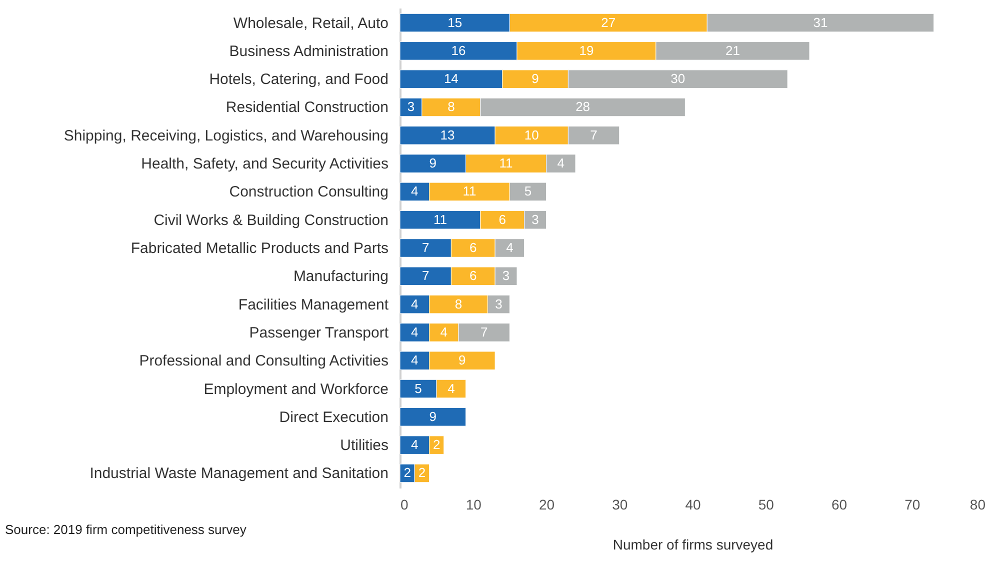 The image size is (1000, 586). What do you see at coordinates (319, 333) in the screenshot?
I see `y-tick-label: Passenger Transport` at bounding box center [319, 333].